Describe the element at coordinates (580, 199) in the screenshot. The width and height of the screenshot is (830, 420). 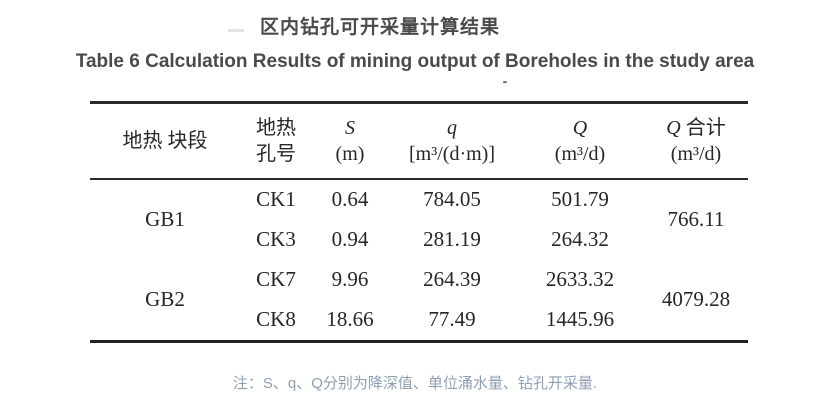
I see `bigq-value-cell: 501.79` at that location.